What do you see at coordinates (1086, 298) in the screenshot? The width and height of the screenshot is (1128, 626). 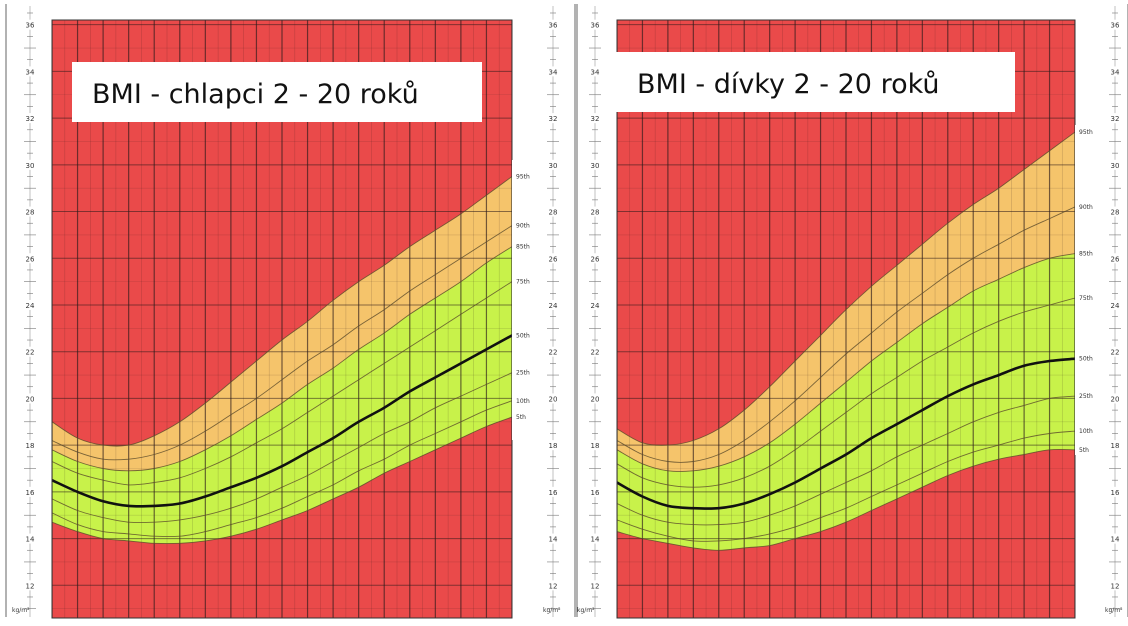 I see `percentile-label-75th: 75th` at bounding box center [1086, 298].